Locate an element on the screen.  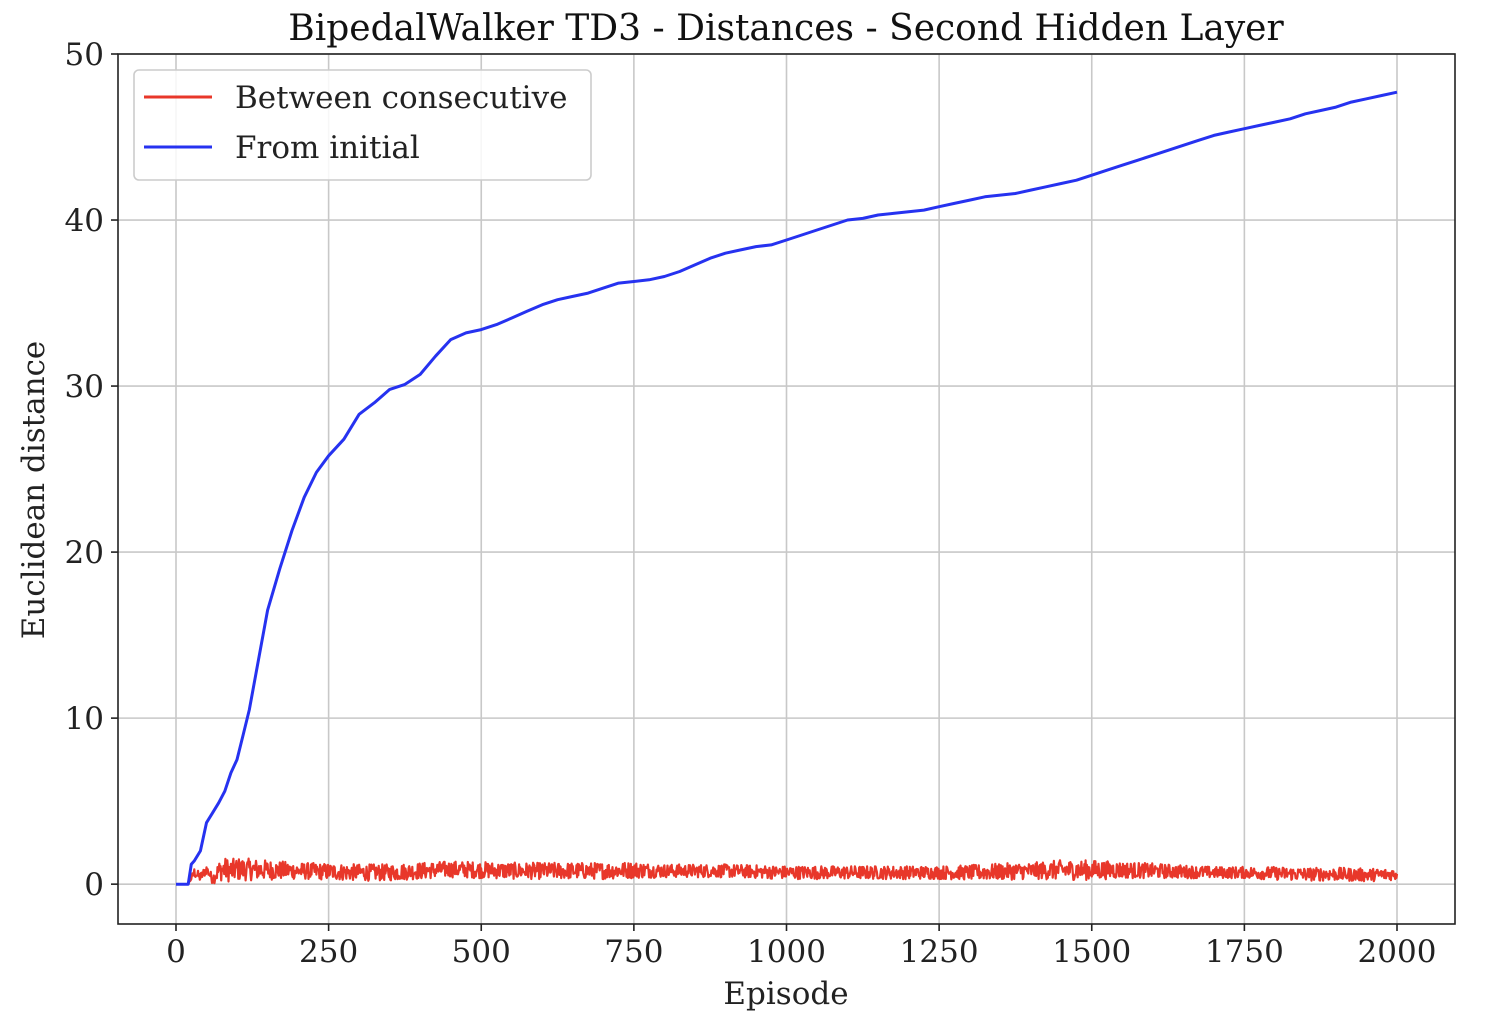
legend: Between consecutive From initial is located at coordinates (362, 125).